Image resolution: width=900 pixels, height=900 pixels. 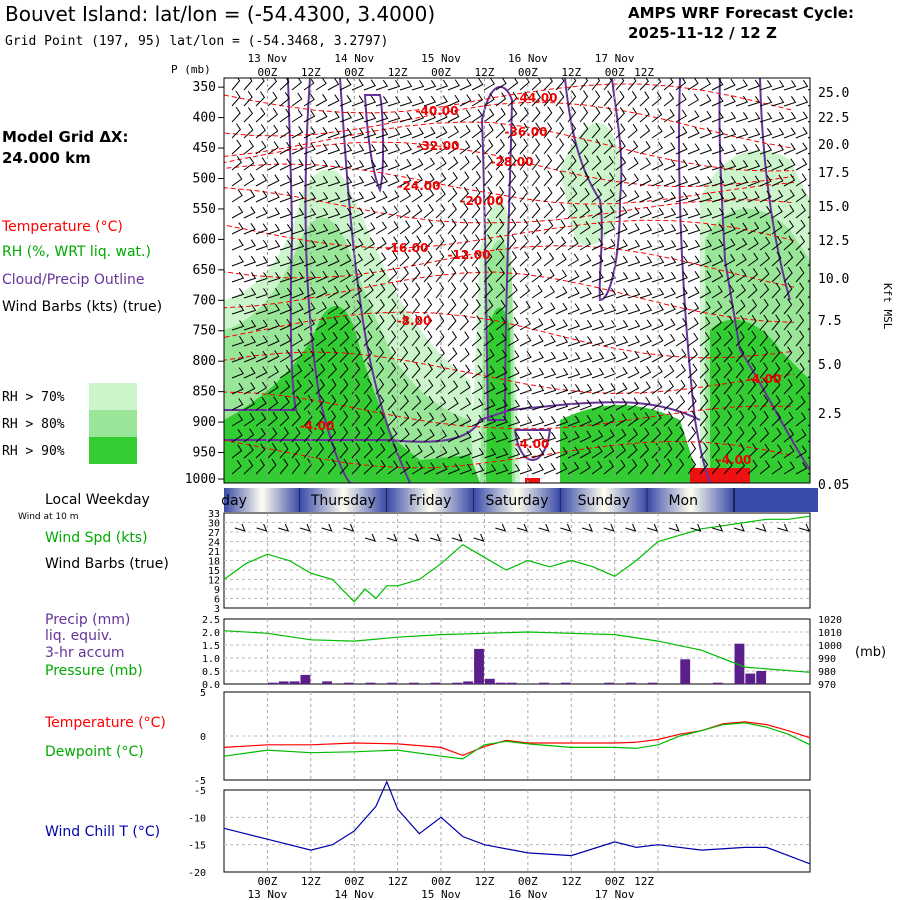 I want to click on temperature-contour-label: -28.00, so click(x=512, y=162).